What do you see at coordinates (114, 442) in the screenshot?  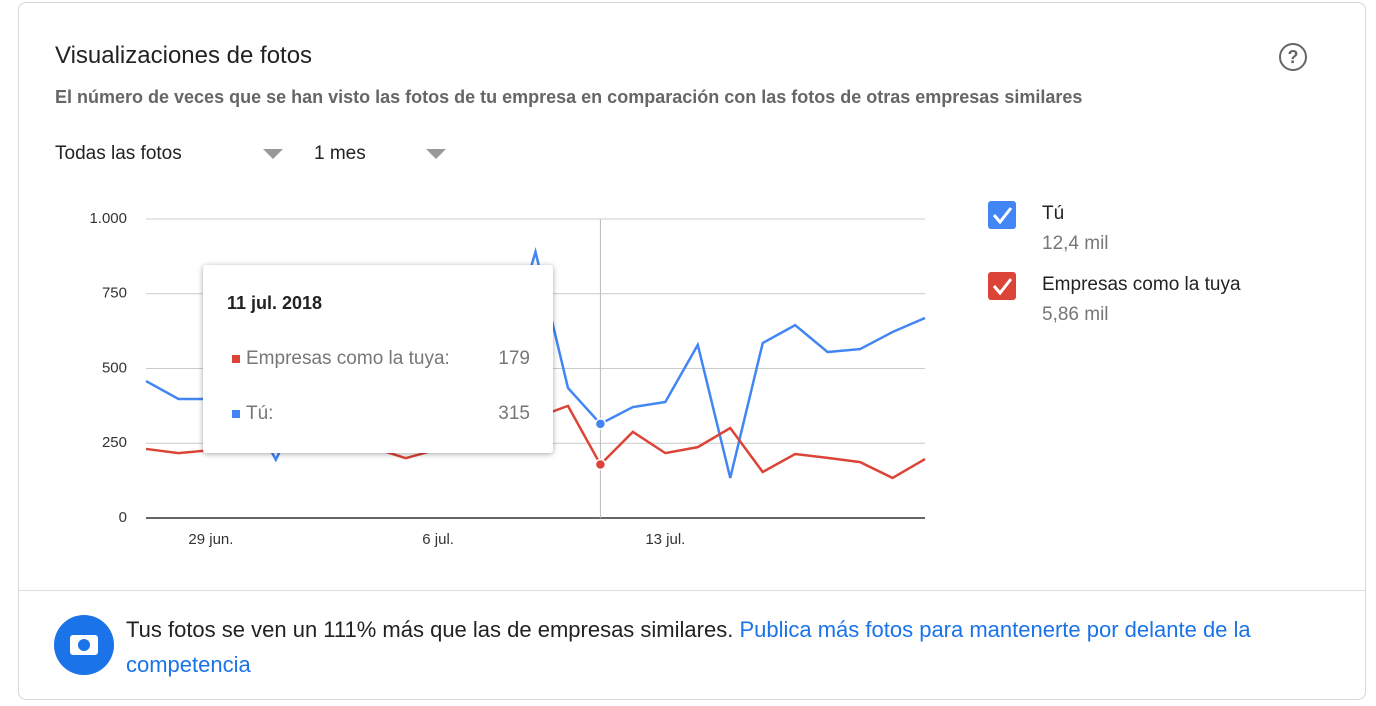 I see `y-tick-label: 250` at bounding box center [114, 442].